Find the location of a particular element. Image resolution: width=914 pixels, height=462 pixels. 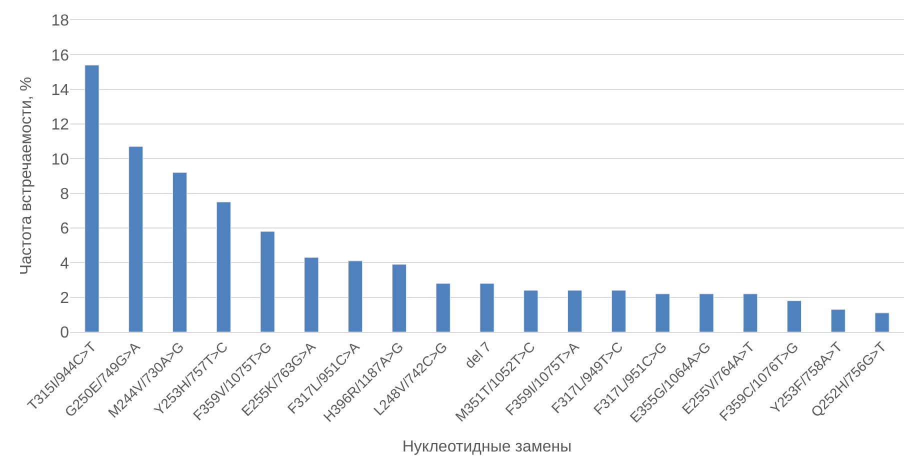

y-tick-label: 6 is located at coordinates (65, 229).